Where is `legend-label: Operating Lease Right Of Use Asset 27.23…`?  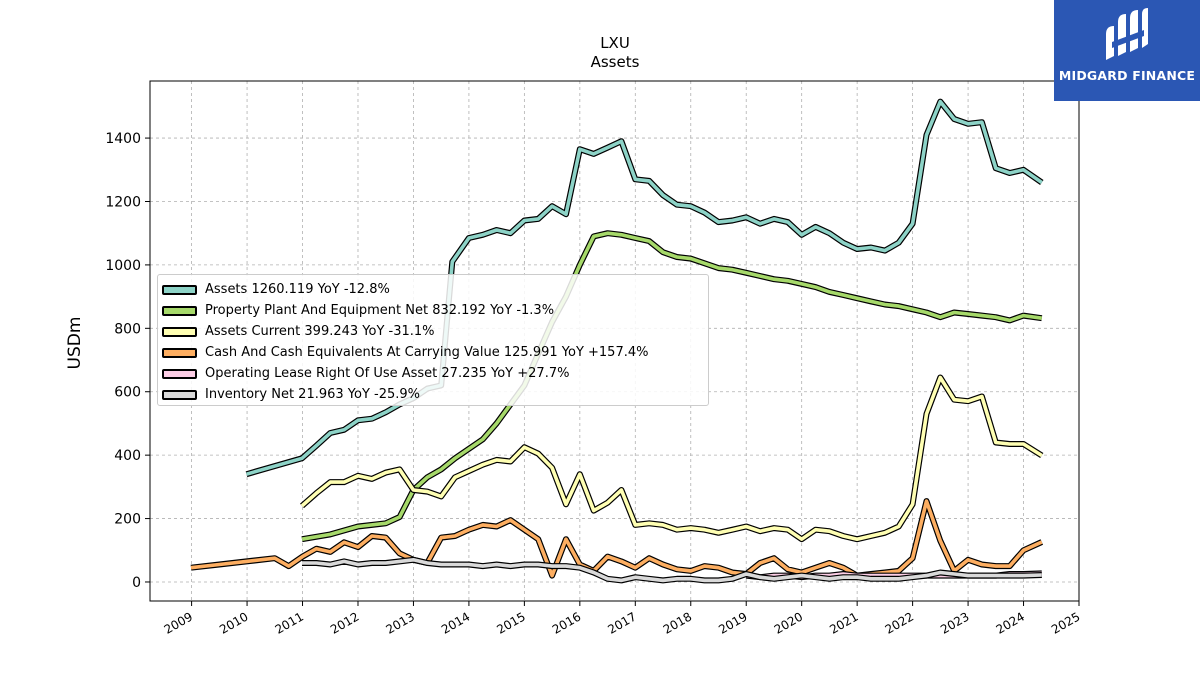 legend-label: Operating Lease Right Of Use Asset 27.23… is located at coordinates (387, 373).